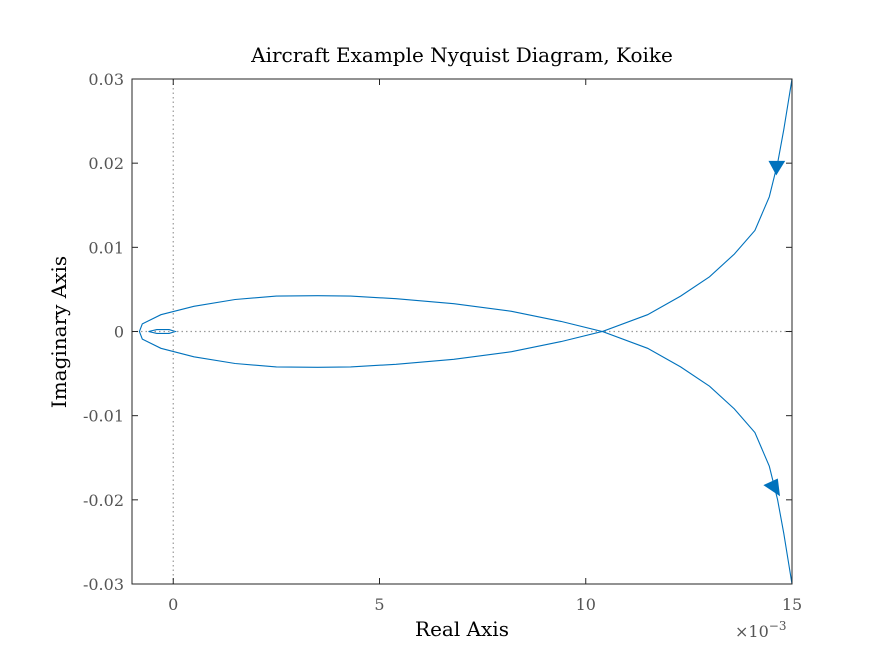 The height and width of the screenshot is (656, 875). I want to click on y-tick-label: -0.03, so click(103, 584).